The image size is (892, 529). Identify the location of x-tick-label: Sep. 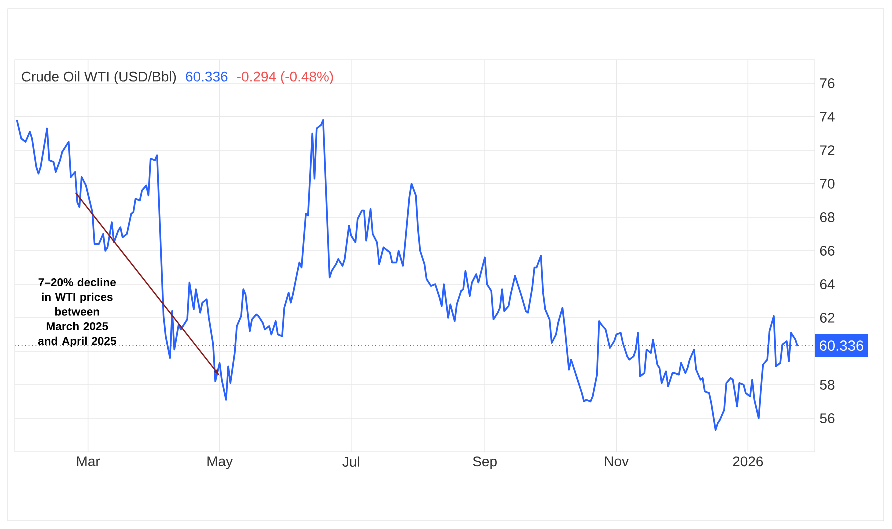
(485, 463).